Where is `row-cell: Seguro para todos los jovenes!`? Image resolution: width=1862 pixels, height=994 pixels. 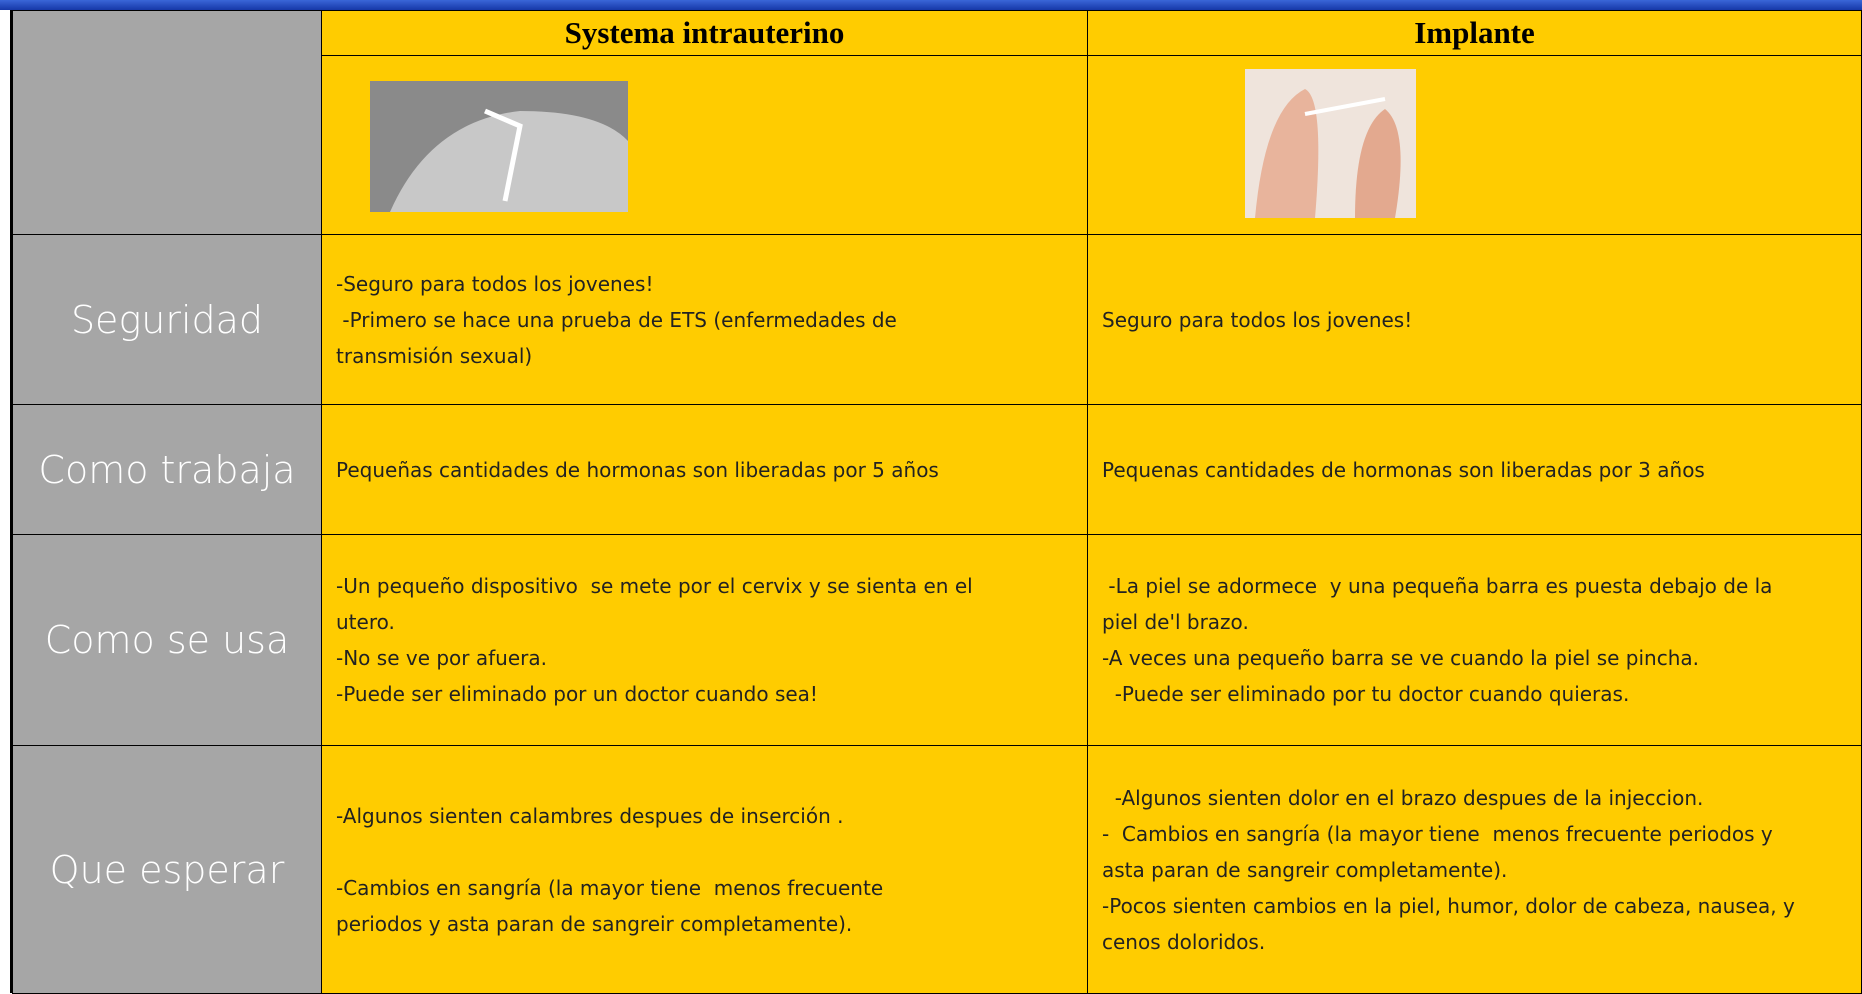
row-cell: Seguro para todos los jovenes! is located at coordinates (1474, 319).